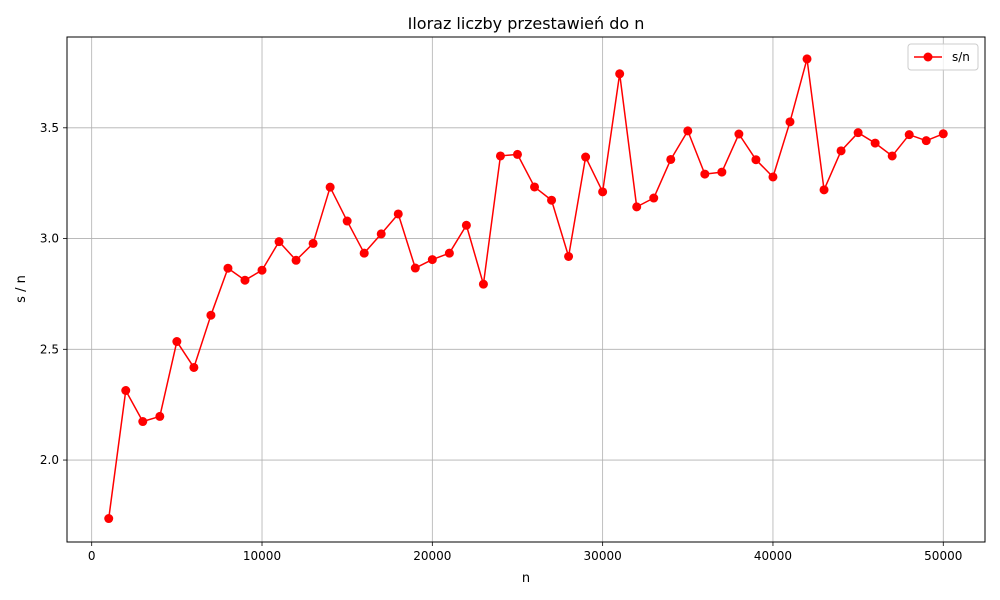 The image size is (1000, 600). What do you see at coordinates (49, 128) in the screenshot?
I see `y-tick-label: 3.5` at bounding box center [49, 128].